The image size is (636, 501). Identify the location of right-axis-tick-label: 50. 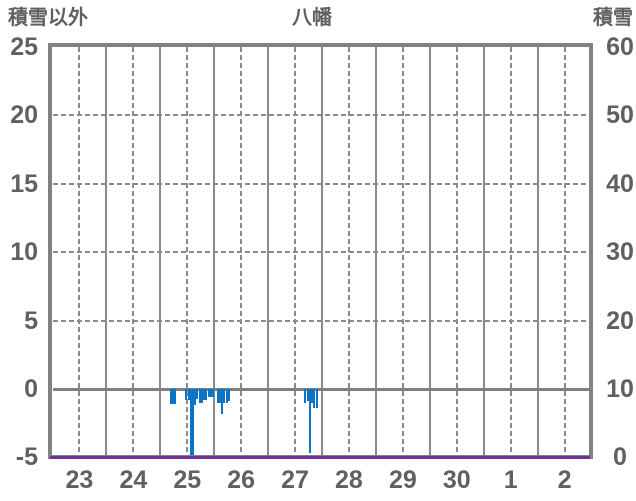
(620, 115).